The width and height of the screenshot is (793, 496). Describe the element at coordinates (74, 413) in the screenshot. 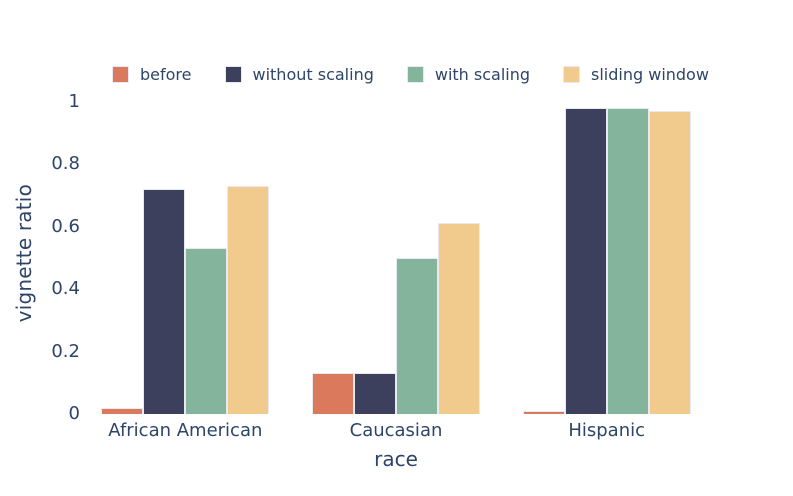

I see `y-tick-label: 0` at that location.